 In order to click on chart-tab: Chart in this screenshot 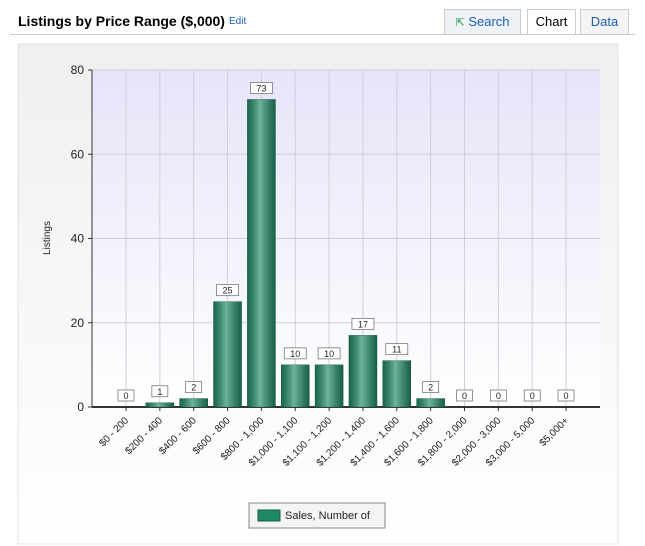, I will do `click(551, 21)`.